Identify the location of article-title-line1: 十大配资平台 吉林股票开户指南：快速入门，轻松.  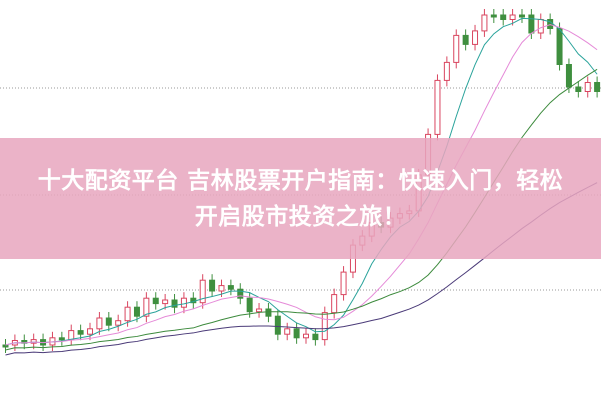
(300, 180).